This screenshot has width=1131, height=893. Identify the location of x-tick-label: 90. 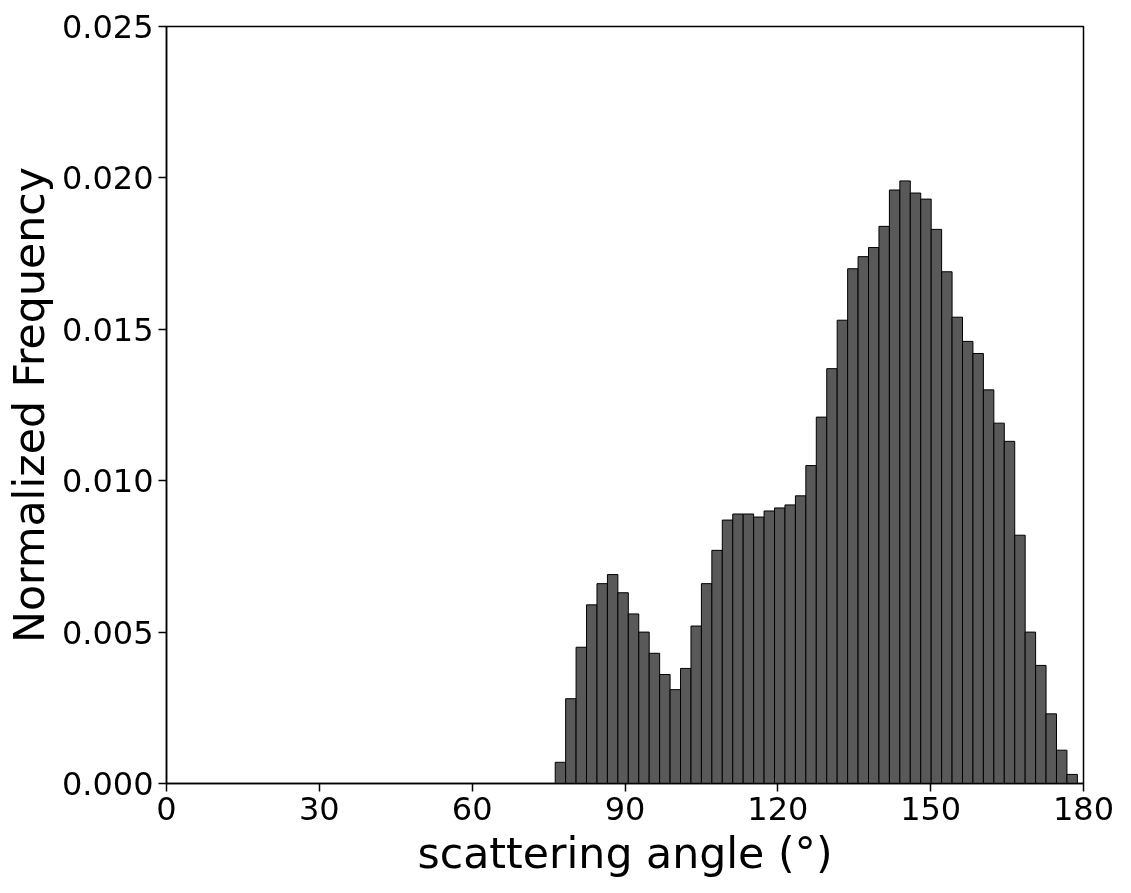
(625, 808).